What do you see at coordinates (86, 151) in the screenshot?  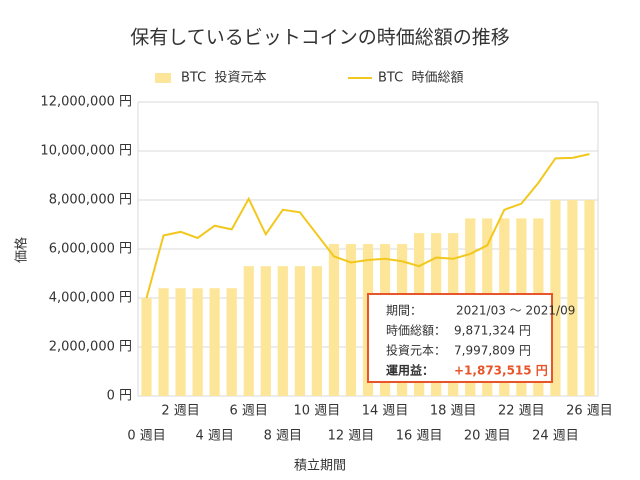 I see `y-tick-label: 10,000,000 円` at bounding box center [86, 151].